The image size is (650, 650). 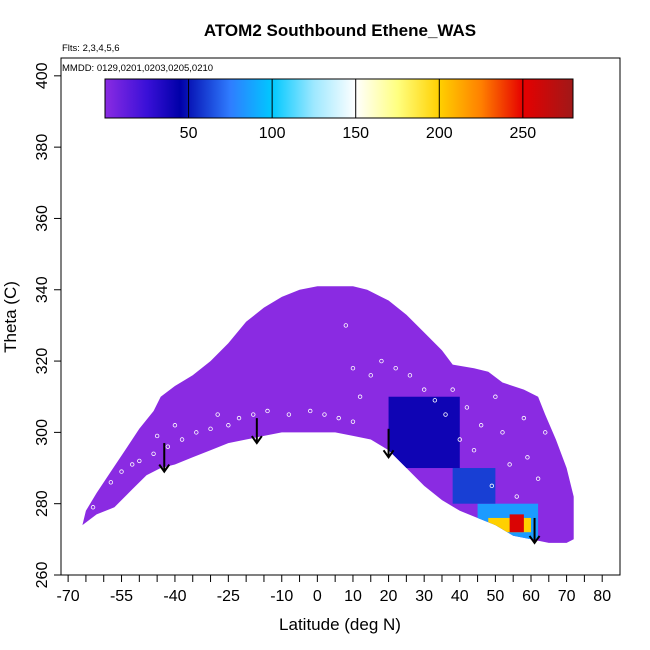 I want to click on x-tick-label: 10, so click(x=353, y=596).